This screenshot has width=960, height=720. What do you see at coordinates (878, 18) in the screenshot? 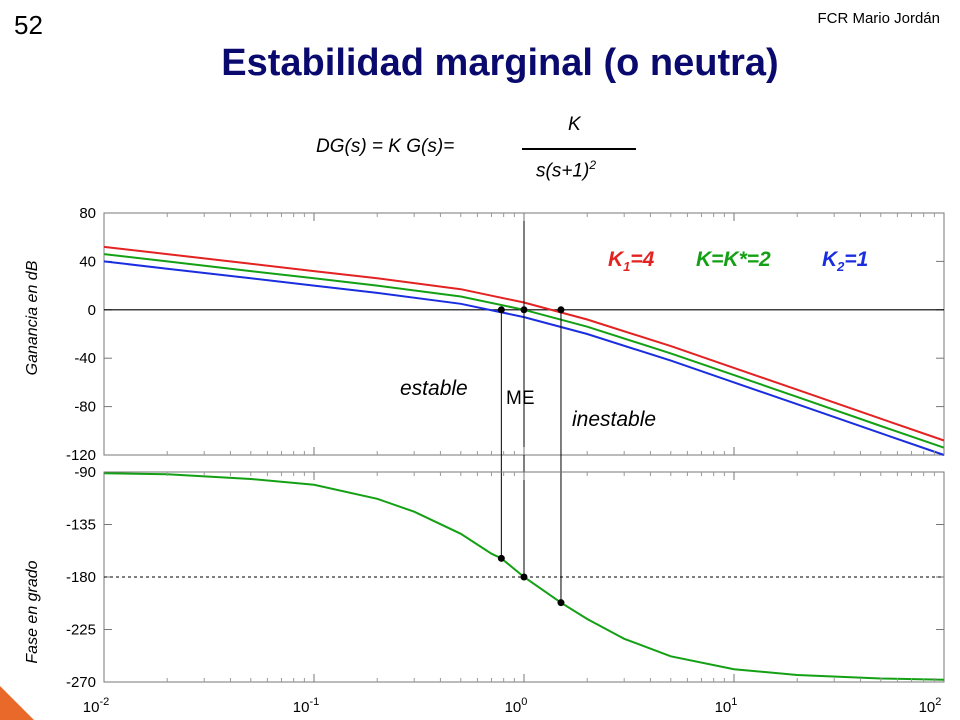
I see `author-label: FCR Mario Jordán` at bounding box center [878, 18].